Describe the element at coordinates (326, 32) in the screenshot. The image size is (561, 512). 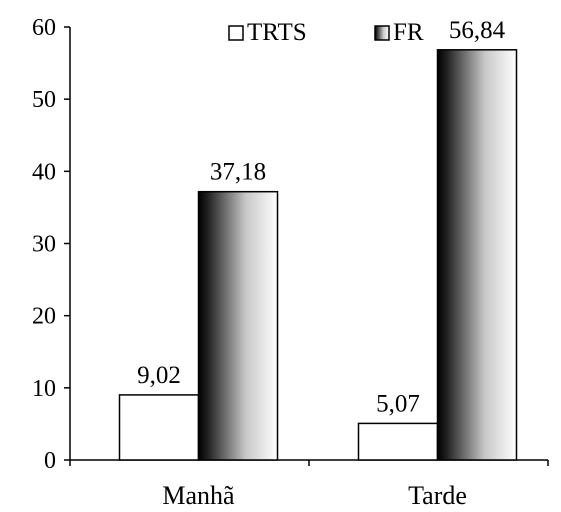
I see `legend: TRTS FR` at that location.